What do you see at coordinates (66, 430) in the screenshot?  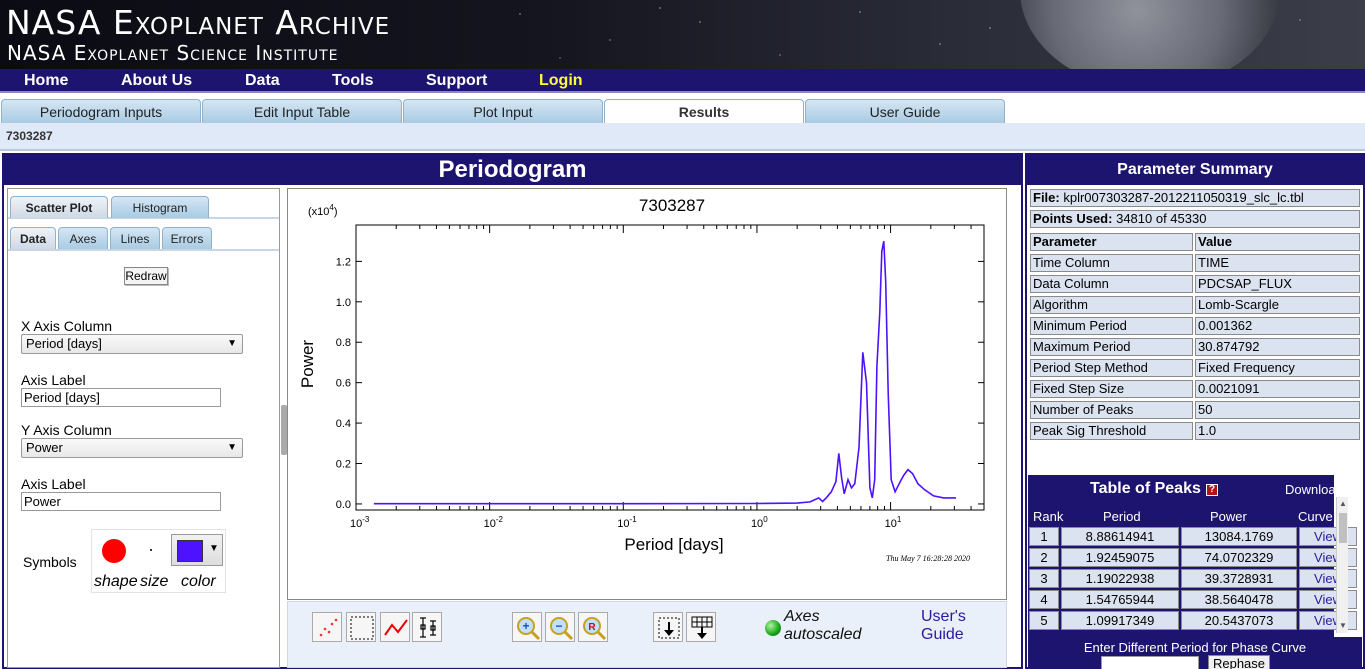 I see `y-axis-column-label: Y Axis Column` at bounding box center [66, 430].